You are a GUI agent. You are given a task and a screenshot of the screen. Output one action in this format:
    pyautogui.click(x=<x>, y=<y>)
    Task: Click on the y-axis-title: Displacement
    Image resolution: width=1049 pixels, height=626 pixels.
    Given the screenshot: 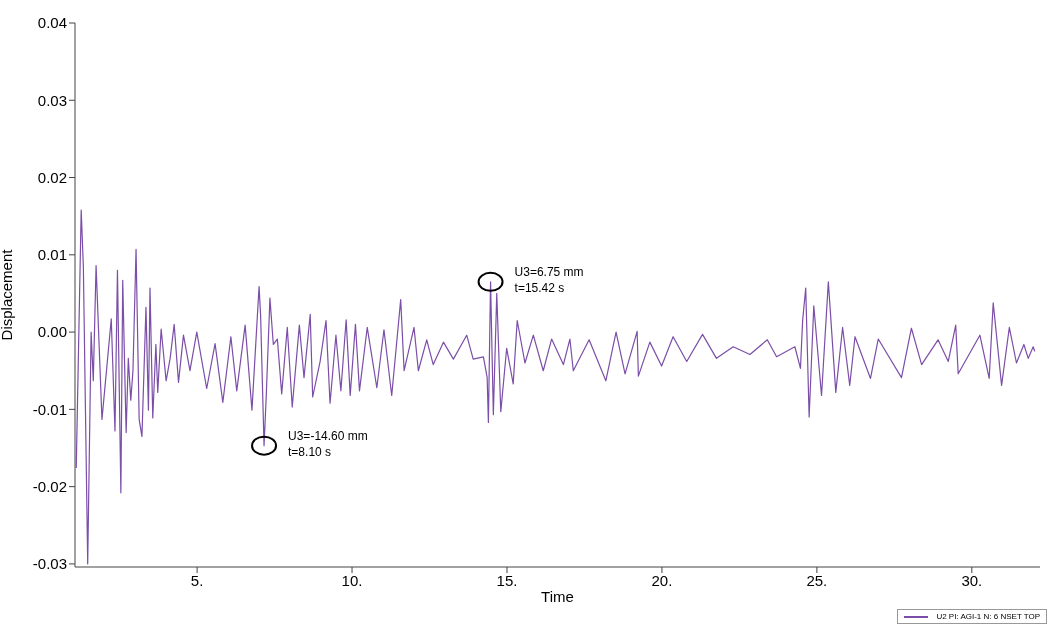 What is the action you would take?
    pyautogui.click(x=8, y=294)
    